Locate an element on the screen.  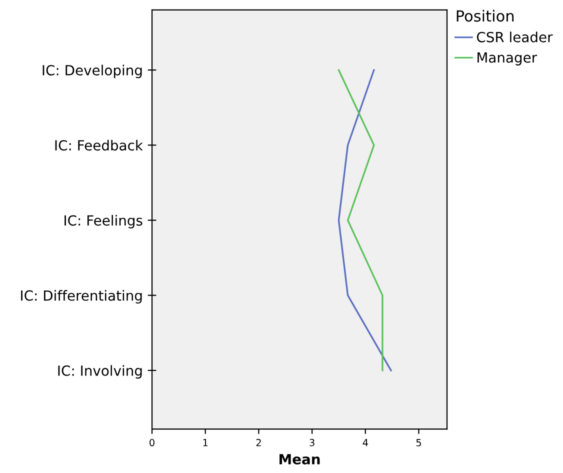
x-axis-title: Mean is located at coordinates (300, 459).